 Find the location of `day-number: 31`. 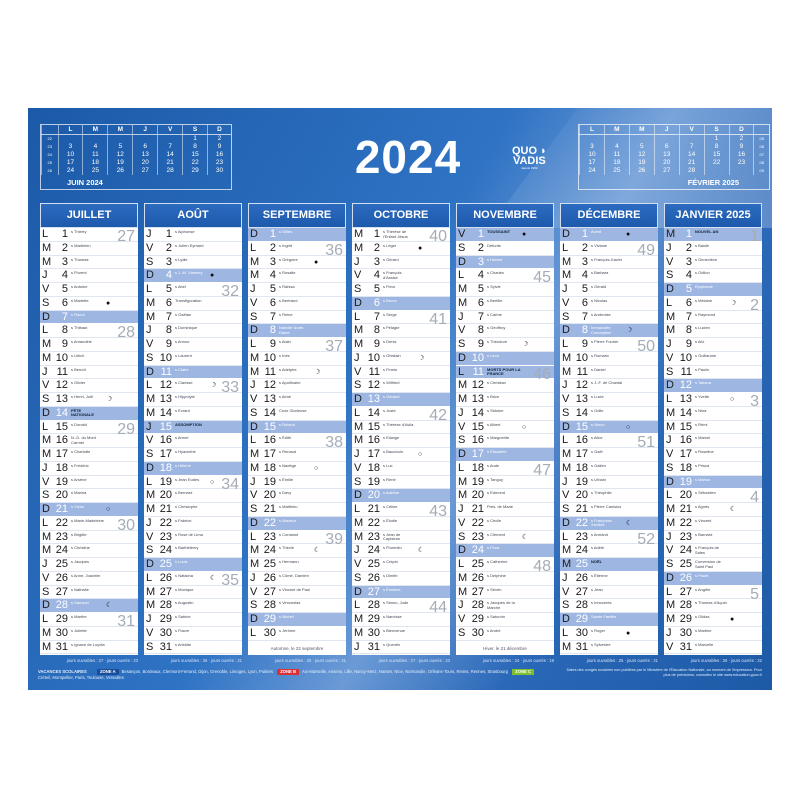

day-number: 31 is located at coordinates (61, 646).